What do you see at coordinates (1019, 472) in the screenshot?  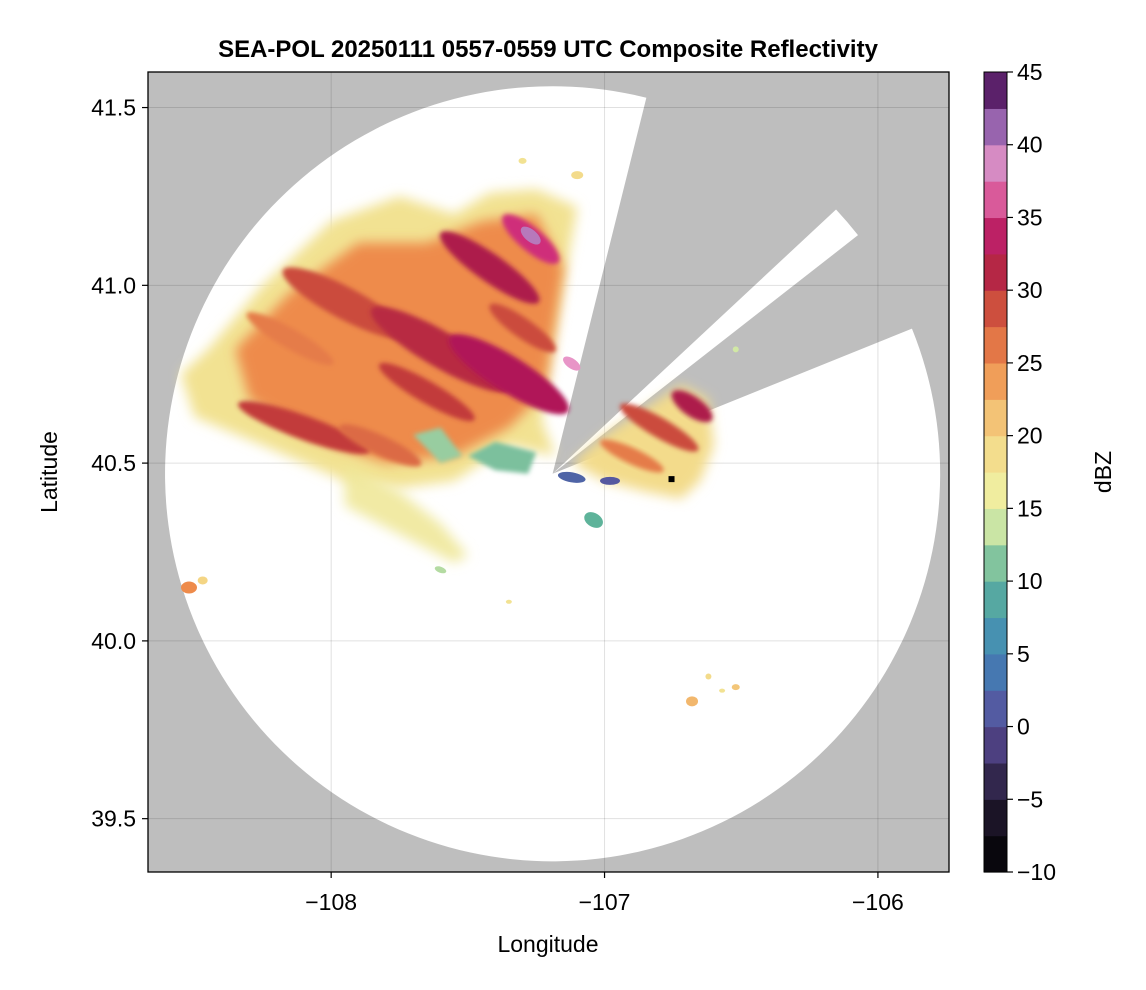 I see `colorbar: −10 −5 0 5 10 15 20 25 30 35 40 45` at bounding box center [1019, 472].